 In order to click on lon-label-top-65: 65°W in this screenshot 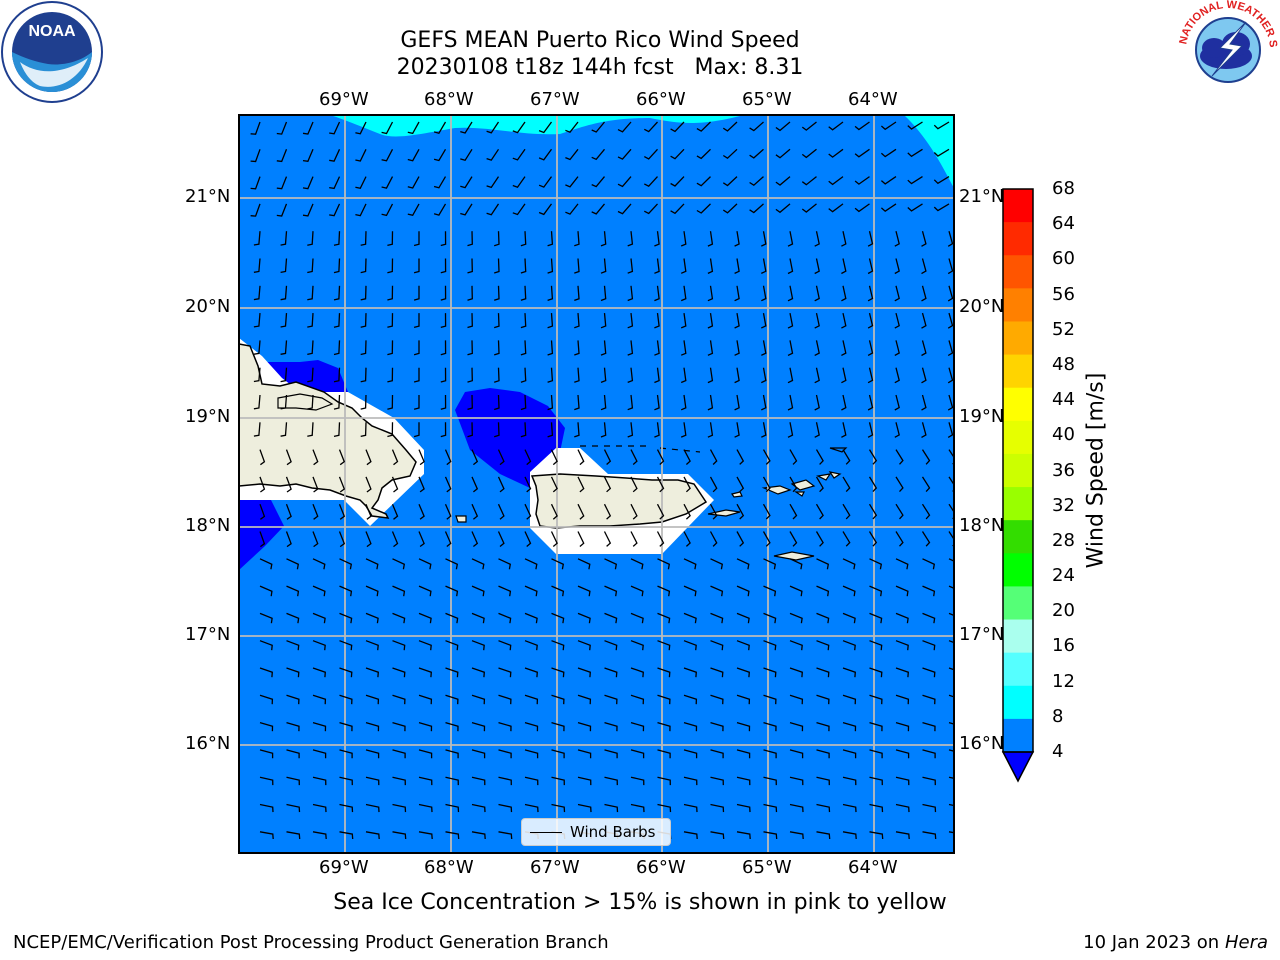, I will do `click(767, 99)`.